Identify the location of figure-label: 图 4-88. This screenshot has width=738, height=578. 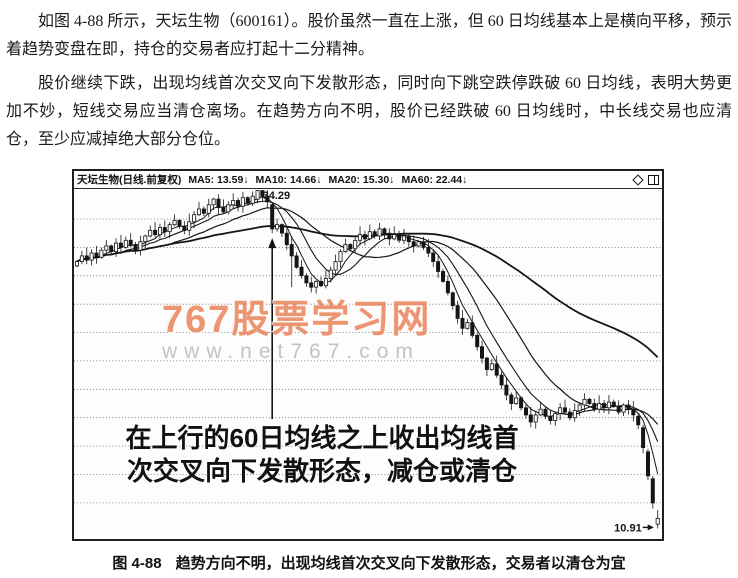
(137, 563).